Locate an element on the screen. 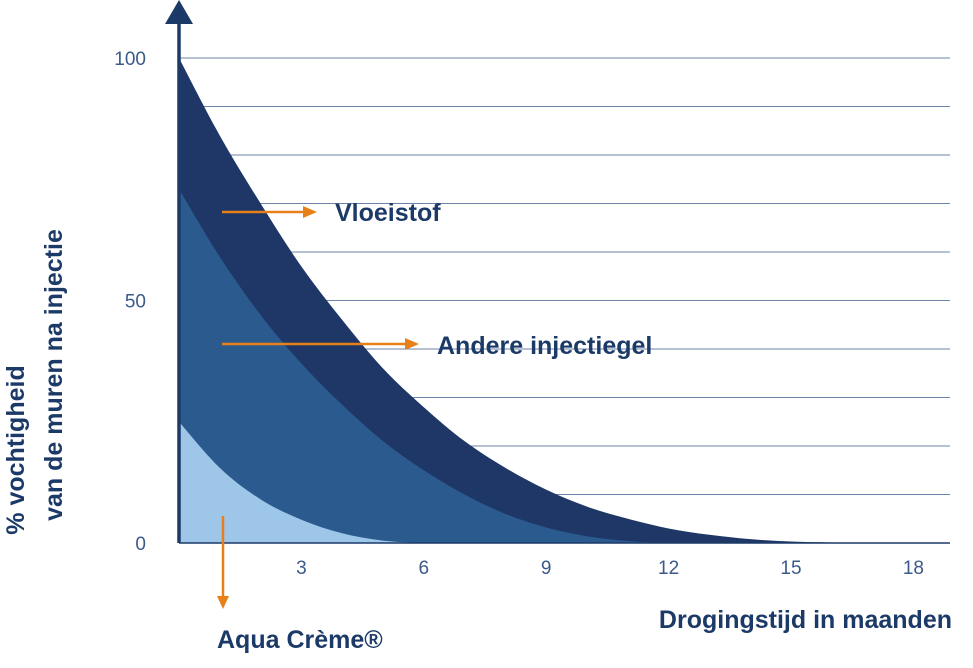 The width and height of the screenshot is (973, 668). x-tick-label: 6 is located at coordinates (424, 568).